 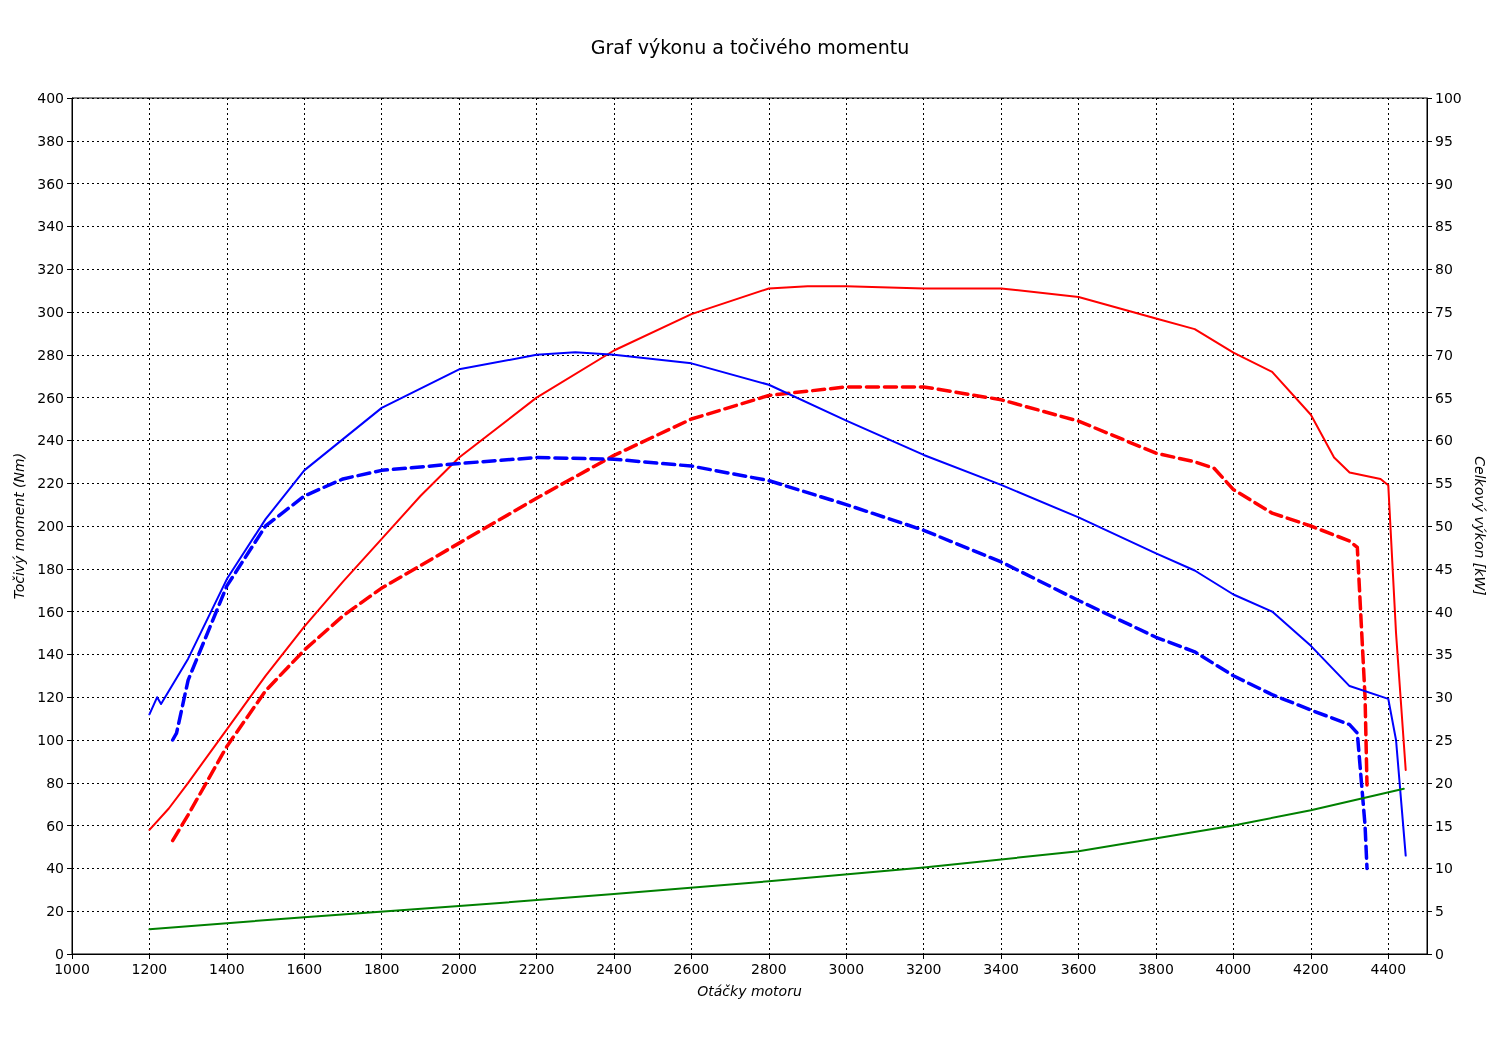 I want to click on y-tick-label: 220, so click(x=50, y=483).